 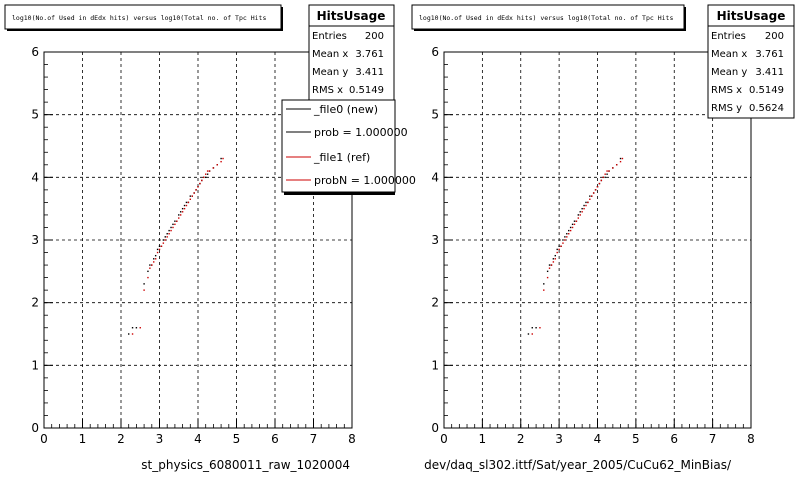 I want to click on scatter-points-left, so click(x=176, y=246).